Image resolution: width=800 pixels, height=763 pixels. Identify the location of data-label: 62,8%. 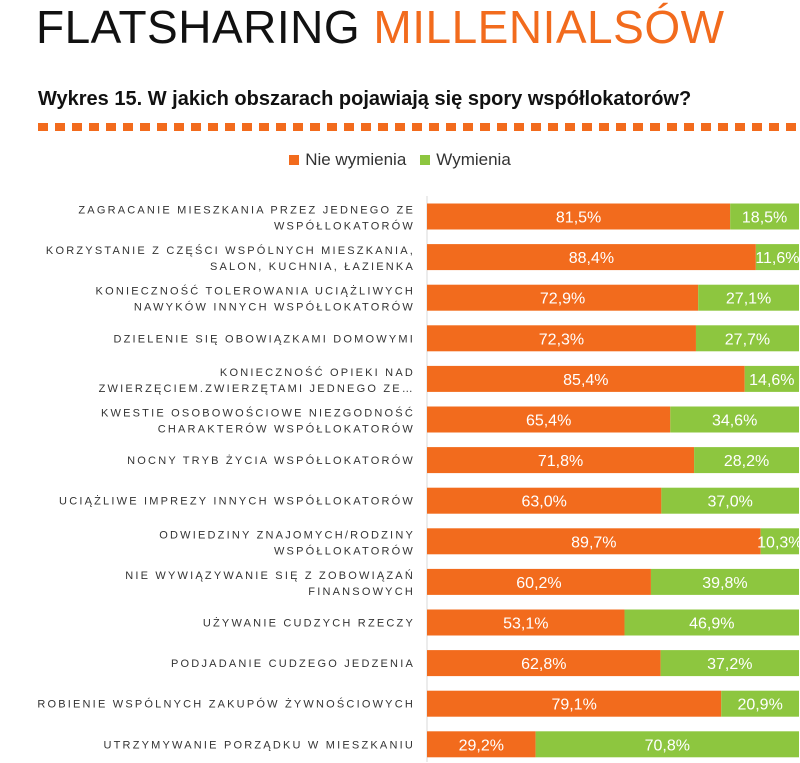
(543, 664).